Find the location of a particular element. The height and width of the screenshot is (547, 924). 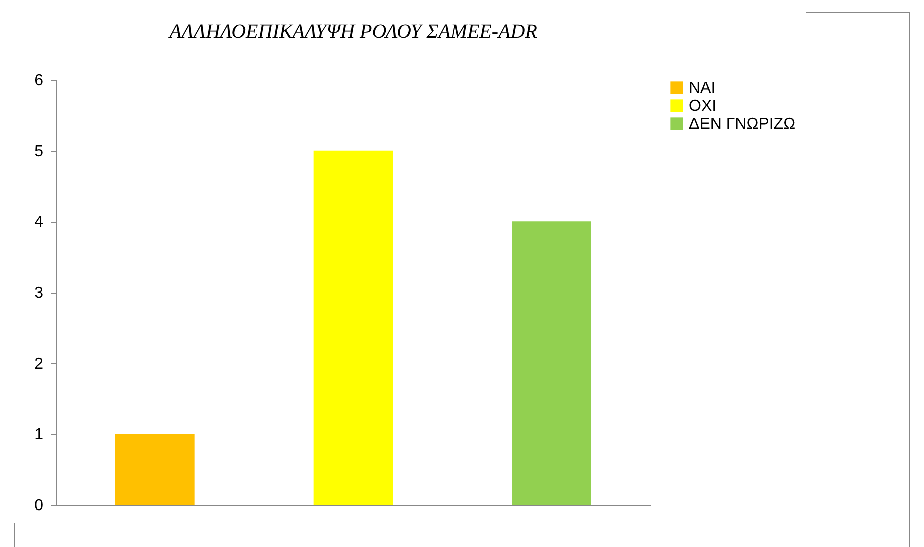

y-tick-label: 2 is located at coordinates (39, 364).